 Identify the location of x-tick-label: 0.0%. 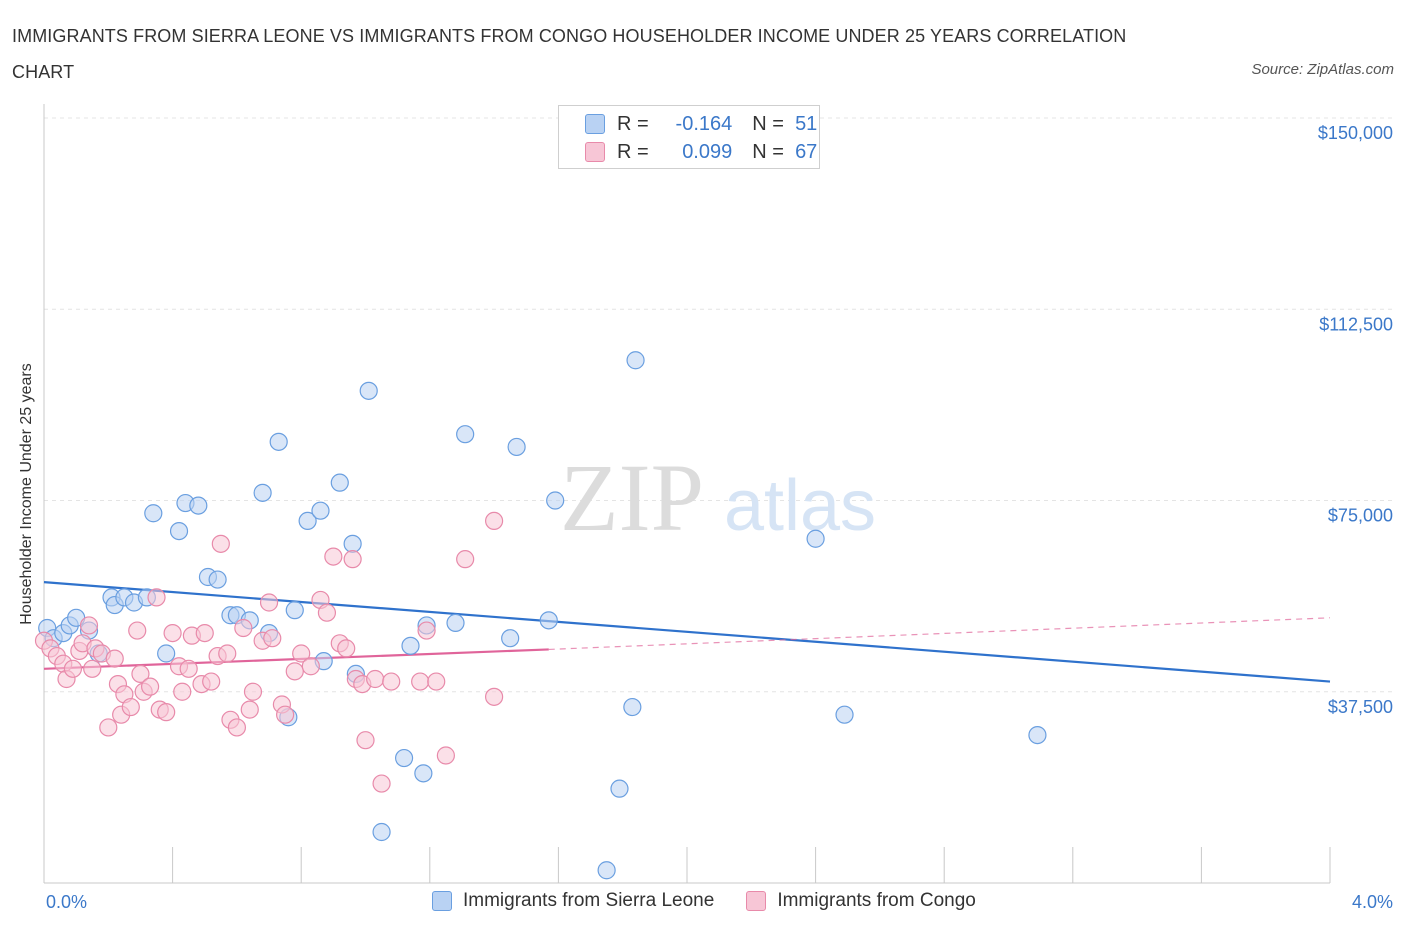
(66, 902).